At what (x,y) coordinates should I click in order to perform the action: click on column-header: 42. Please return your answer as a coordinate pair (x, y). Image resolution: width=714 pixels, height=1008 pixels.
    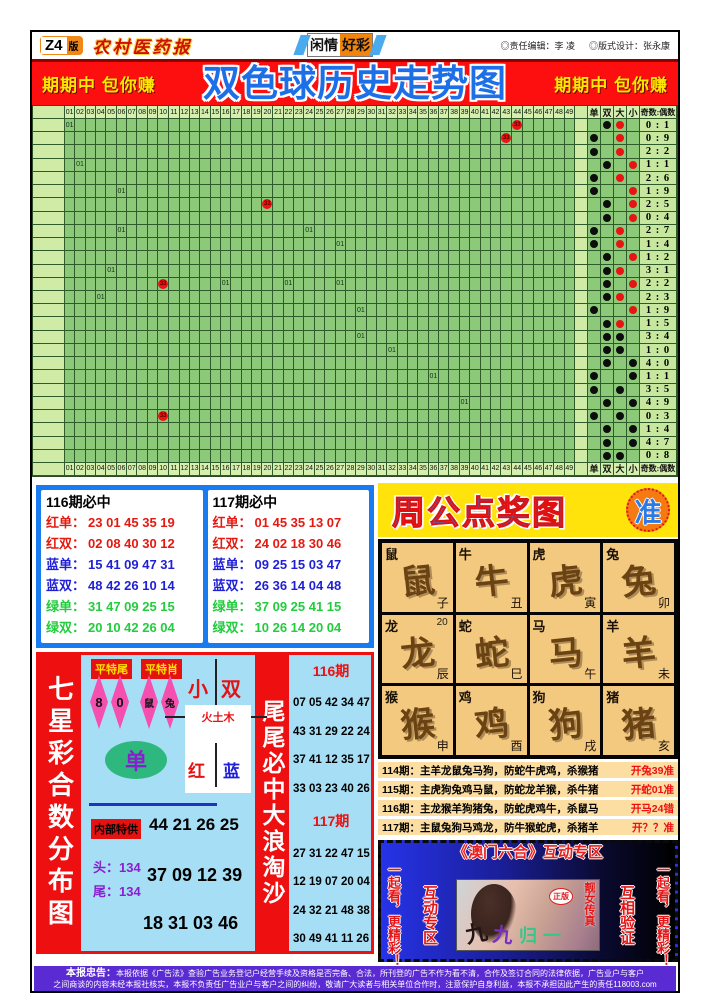
    Looking at the image, I should click on (496, 469).